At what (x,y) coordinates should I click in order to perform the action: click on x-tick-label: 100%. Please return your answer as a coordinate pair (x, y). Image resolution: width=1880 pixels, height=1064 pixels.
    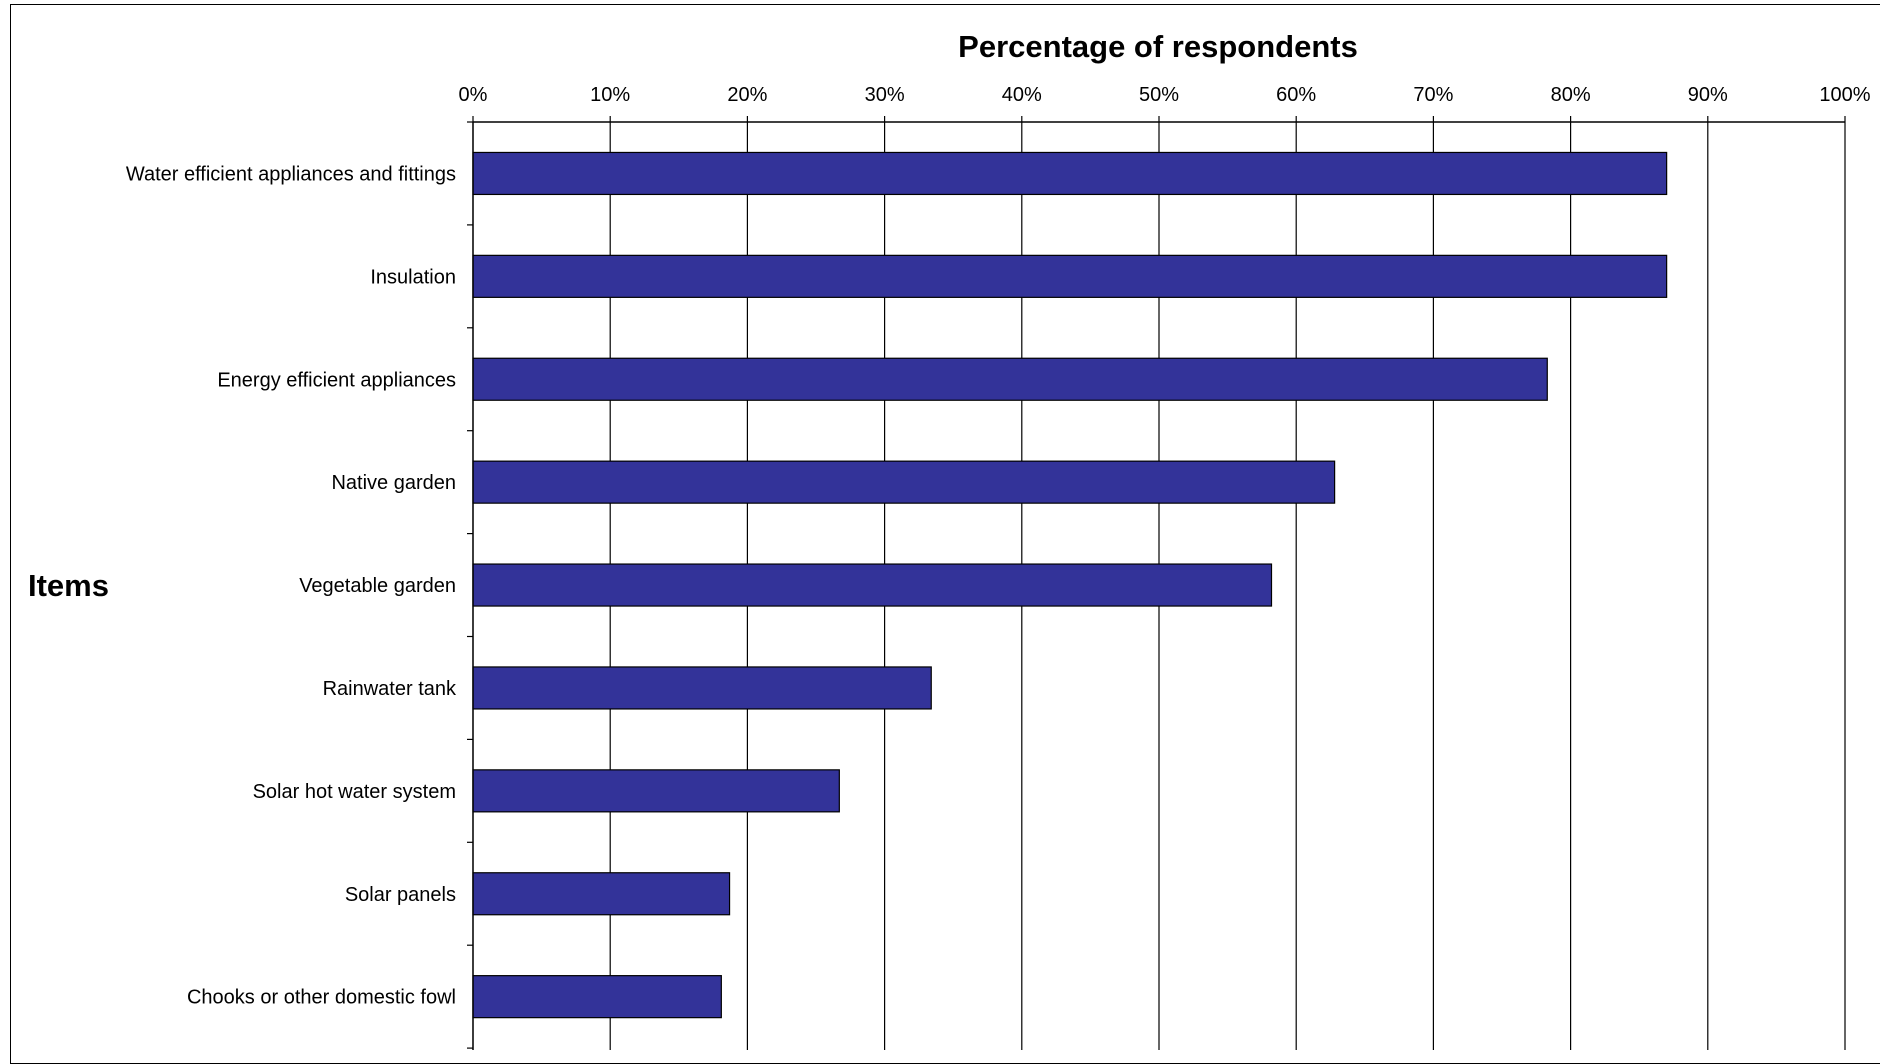
    Looking at the image, I should click on (1844, 95).